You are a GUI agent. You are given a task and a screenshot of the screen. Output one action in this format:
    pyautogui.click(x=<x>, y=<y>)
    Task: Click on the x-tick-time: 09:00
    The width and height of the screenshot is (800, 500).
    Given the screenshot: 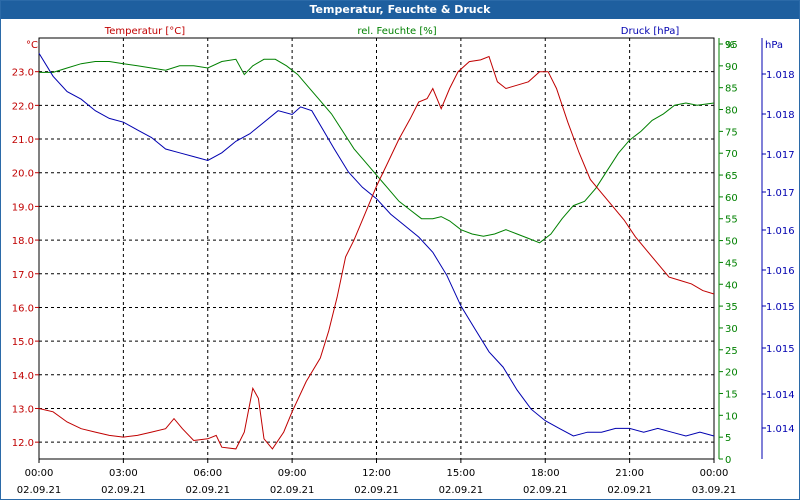 What is the action you would take?
    pyautogui.click(x=292, y=473)
    